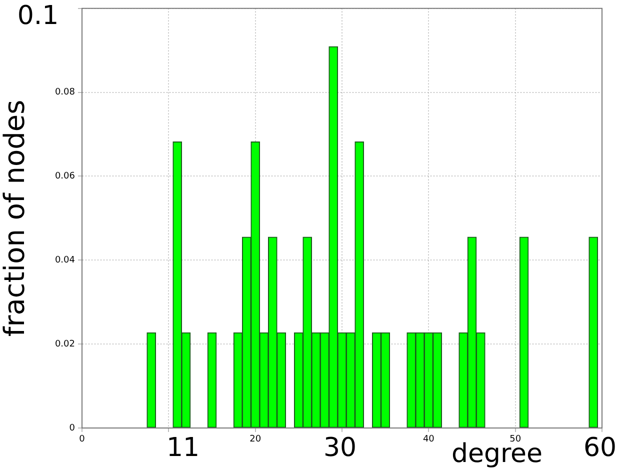 This screenshot has height=470, width=624. I want to click on text: 60, so click(600, 447).